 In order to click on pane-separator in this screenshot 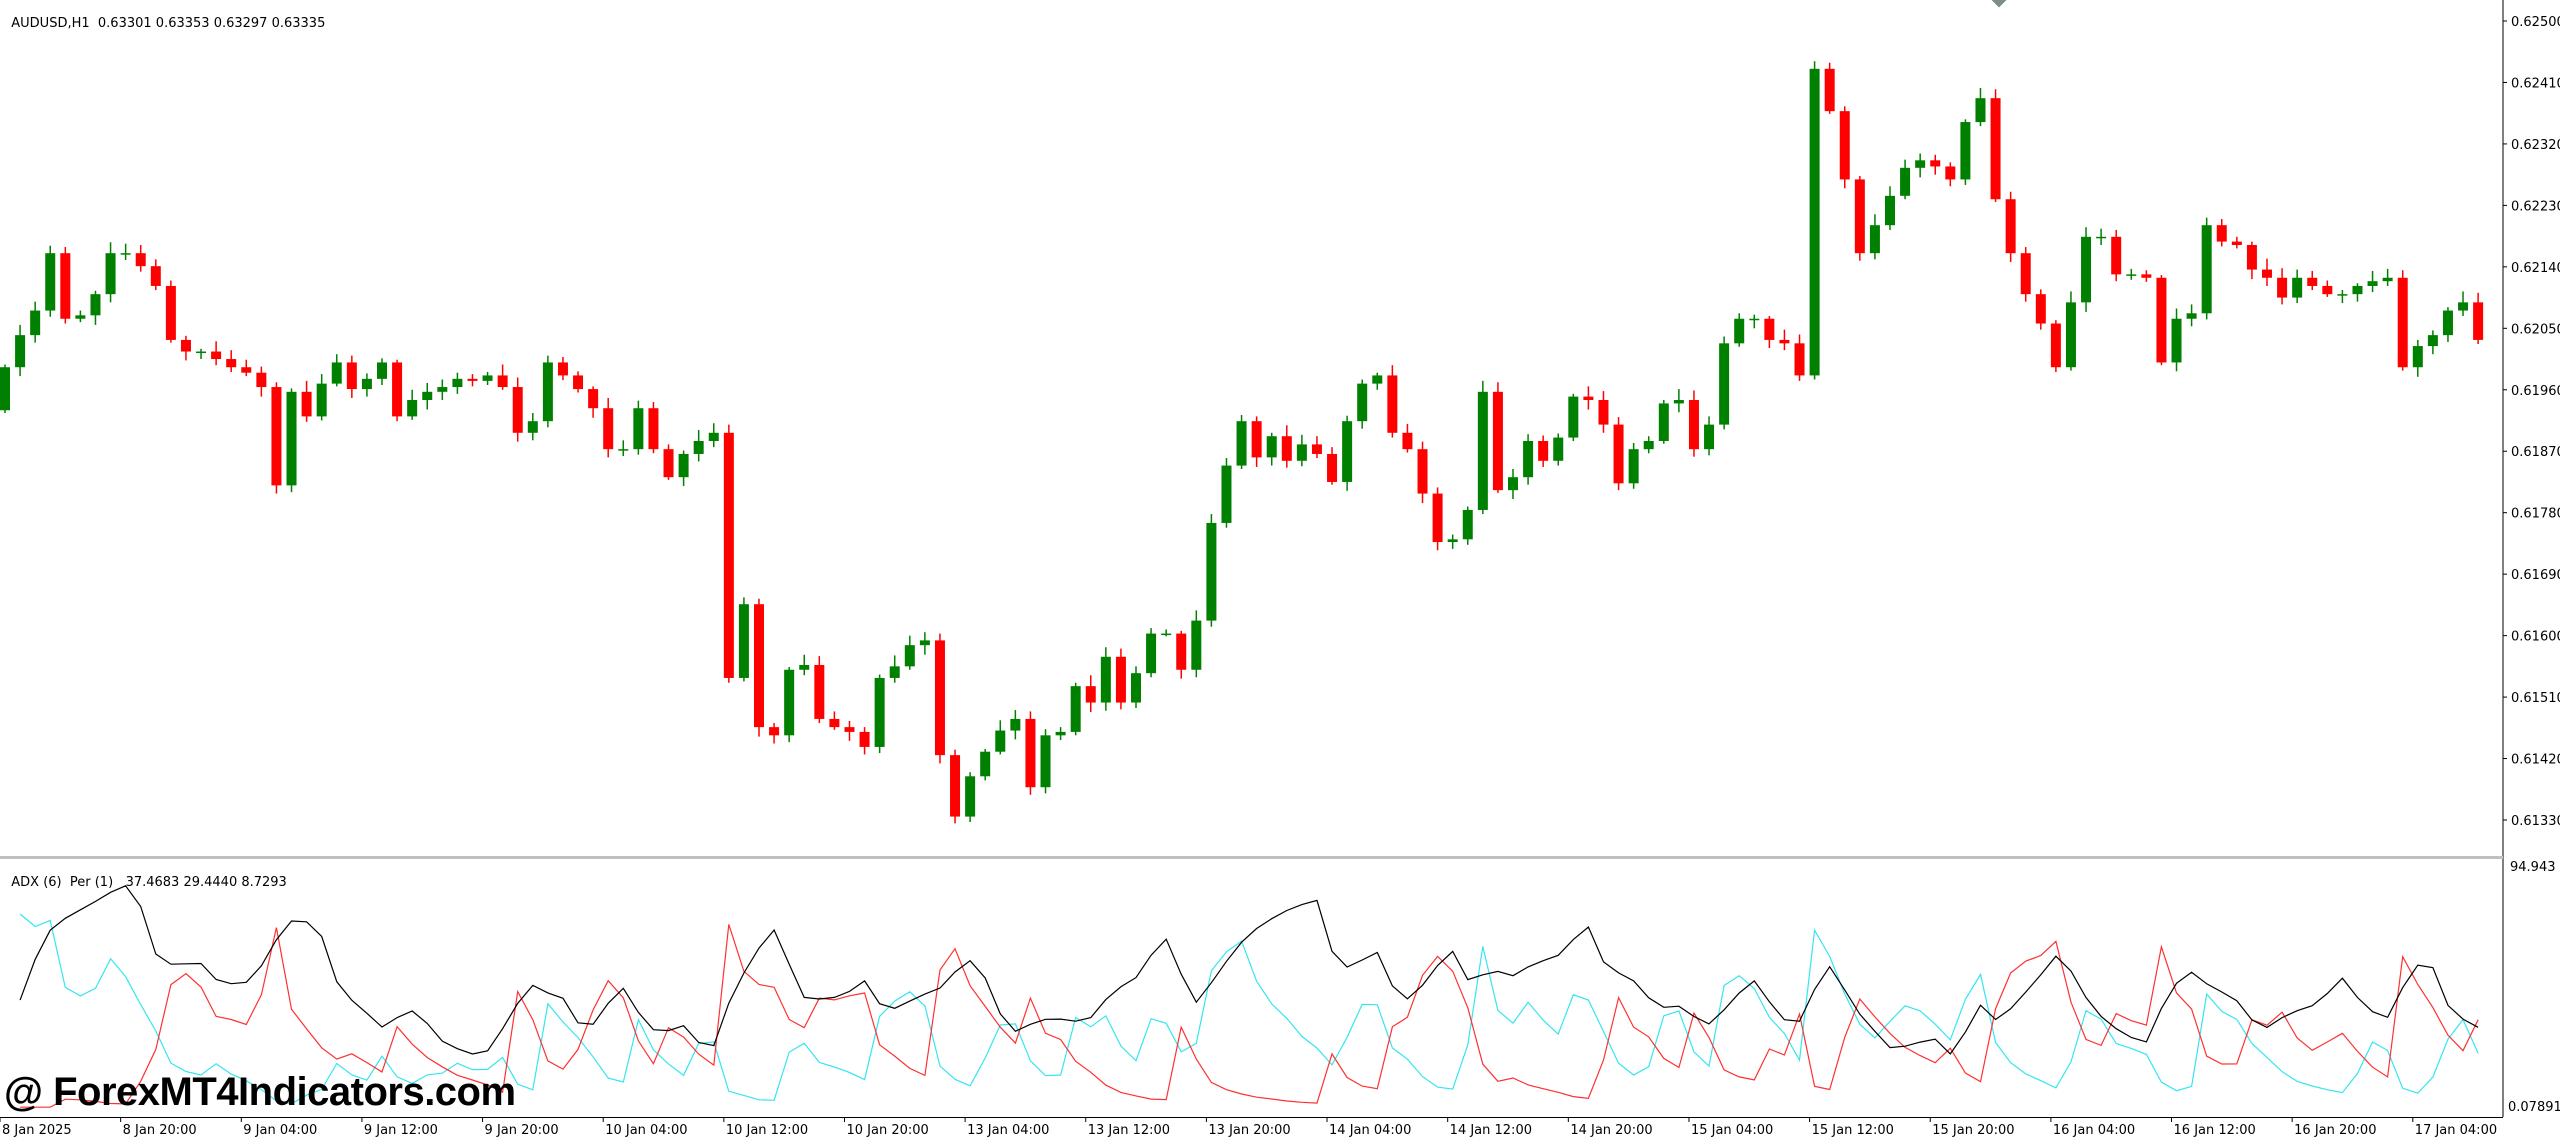, I will do `click(1251, 857)`.